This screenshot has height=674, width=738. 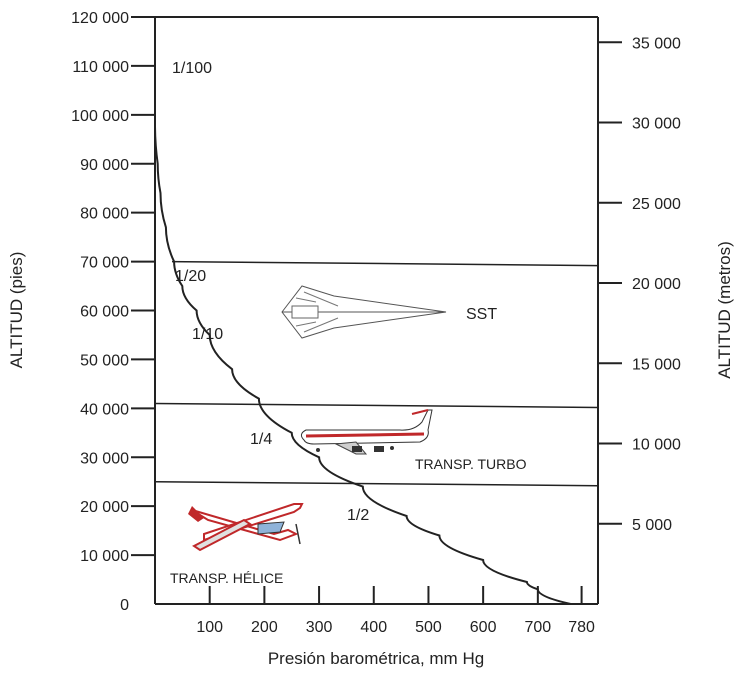 I want to click on left-tick-label: 20 000, so click(x=104, y=507).